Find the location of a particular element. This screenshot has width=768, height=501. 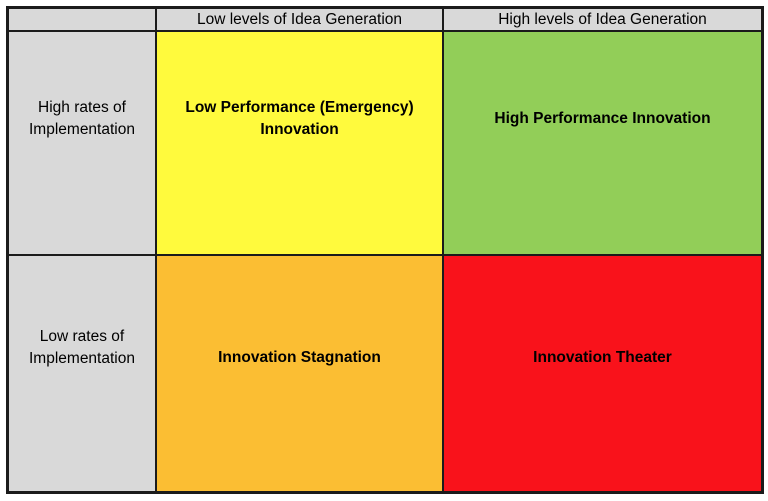

column-header-label: Low levels of Idea Generation is located at coordinates (299, 19).